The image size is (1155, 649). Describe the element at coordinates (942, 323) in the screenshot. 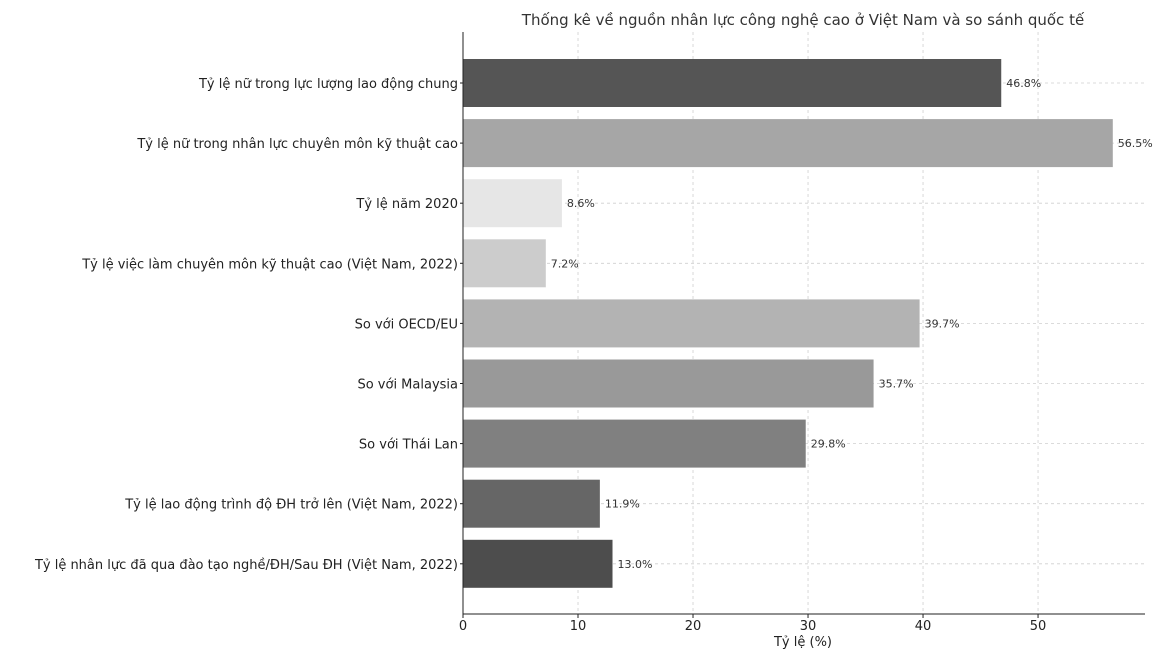

I see `value-label: 39.7%` at that location.